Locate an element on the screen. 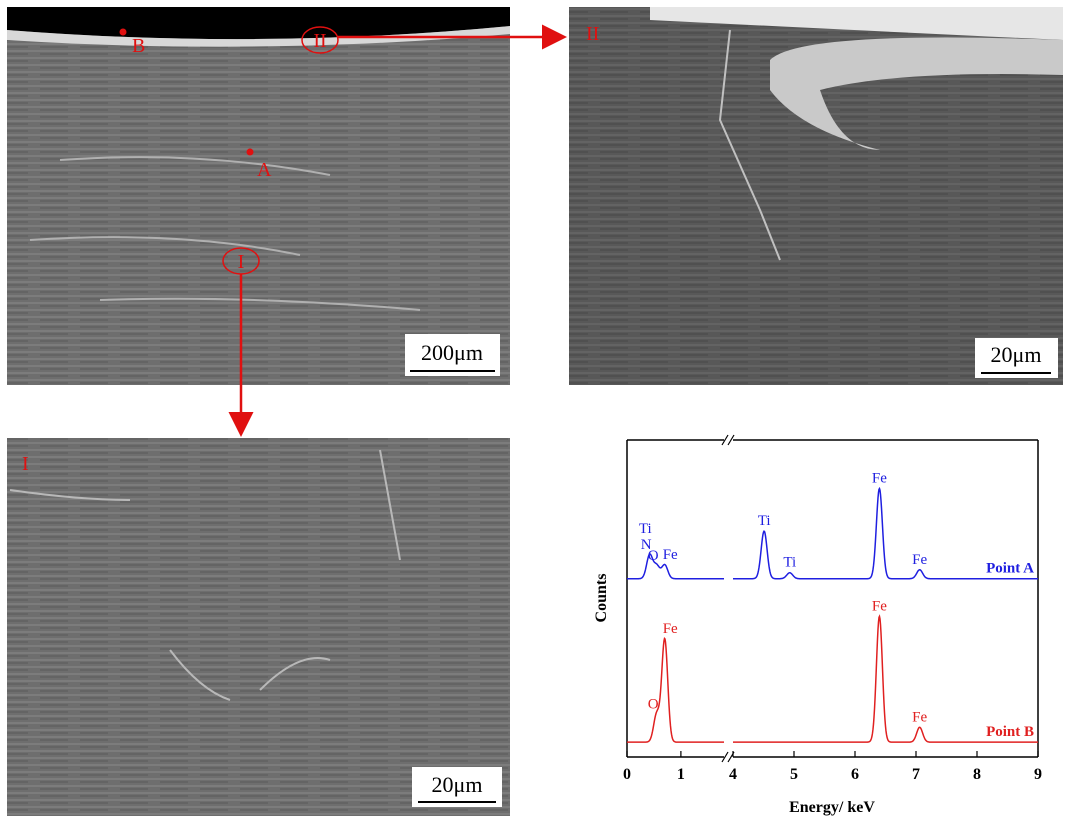  x-tick-label: 7 is located at coordinates (916, 774).